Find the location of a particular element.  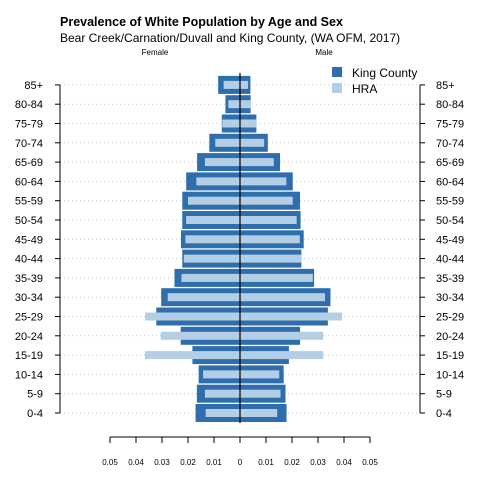

age-label-left: 30-34 is located at coordinates (29, 298).